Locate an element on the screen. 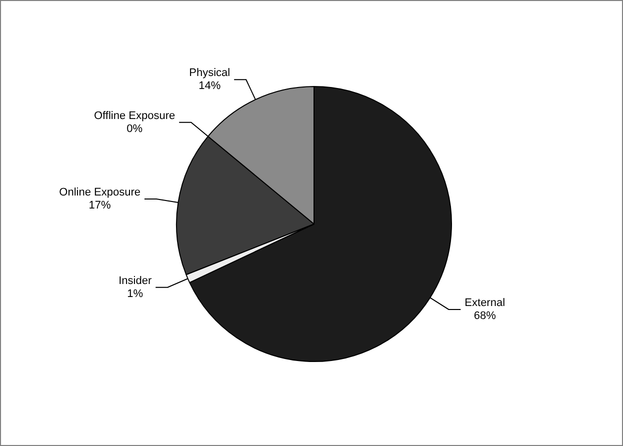  data-label: 14% is located at coordinates (209, 86).